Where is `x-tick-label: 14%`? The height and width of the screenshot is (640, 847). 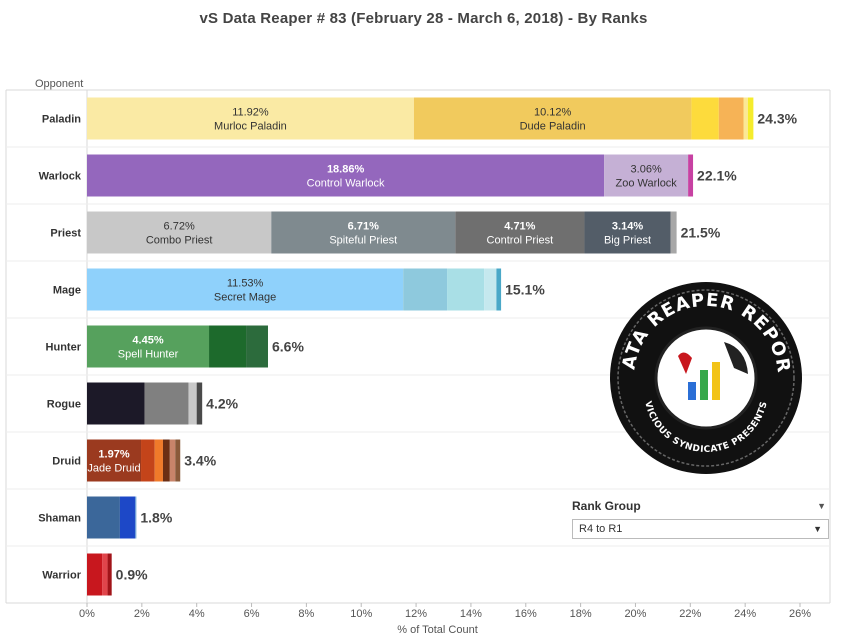
x-tick-label: 14% is located at coordinates (471, 614).